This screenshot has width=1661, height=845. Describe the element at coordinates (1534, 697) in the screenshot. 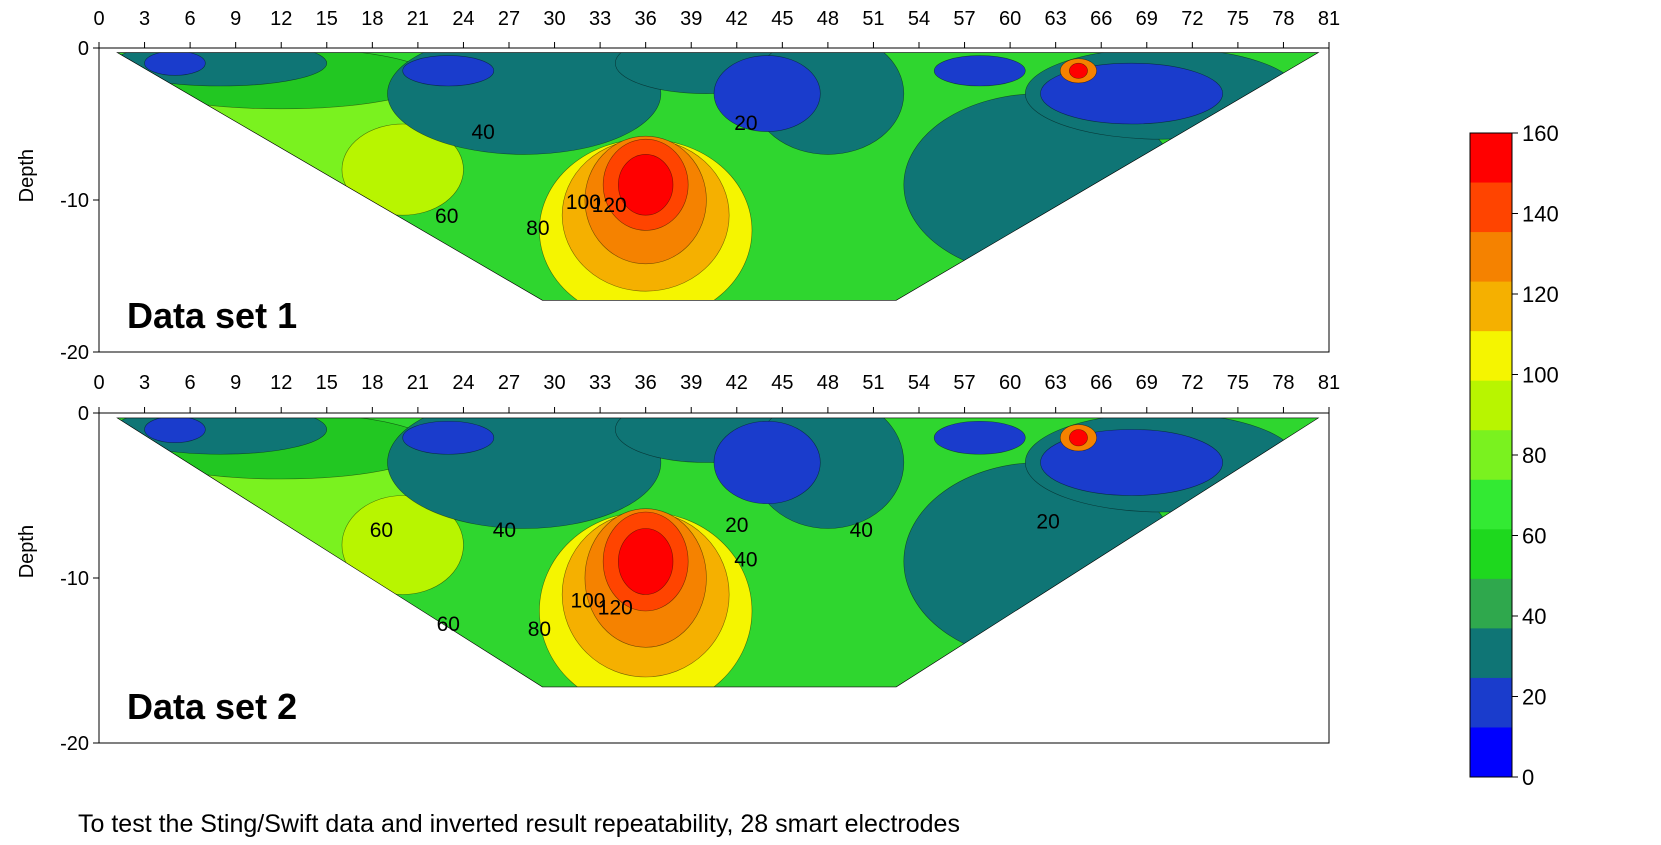

I see `colorbar-tick-label: 20` at that location.